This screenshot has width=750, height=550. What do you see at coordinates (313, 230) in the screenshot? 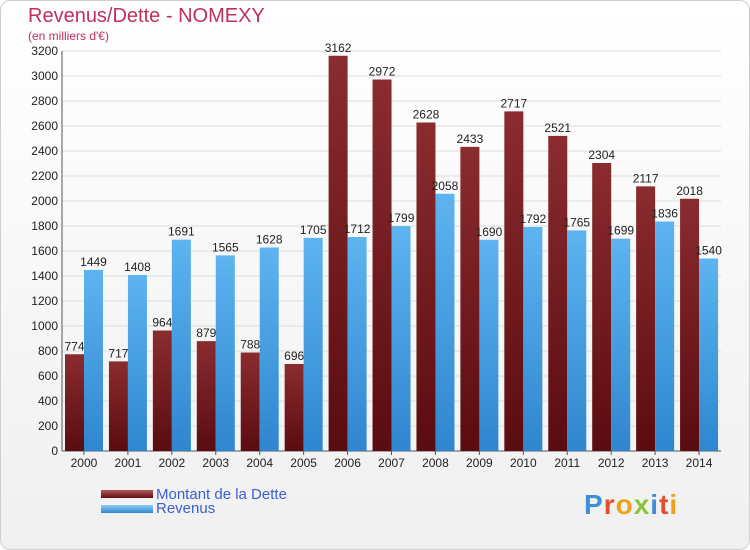
I see `data-label: 1705` at bounding box center [313, 230].